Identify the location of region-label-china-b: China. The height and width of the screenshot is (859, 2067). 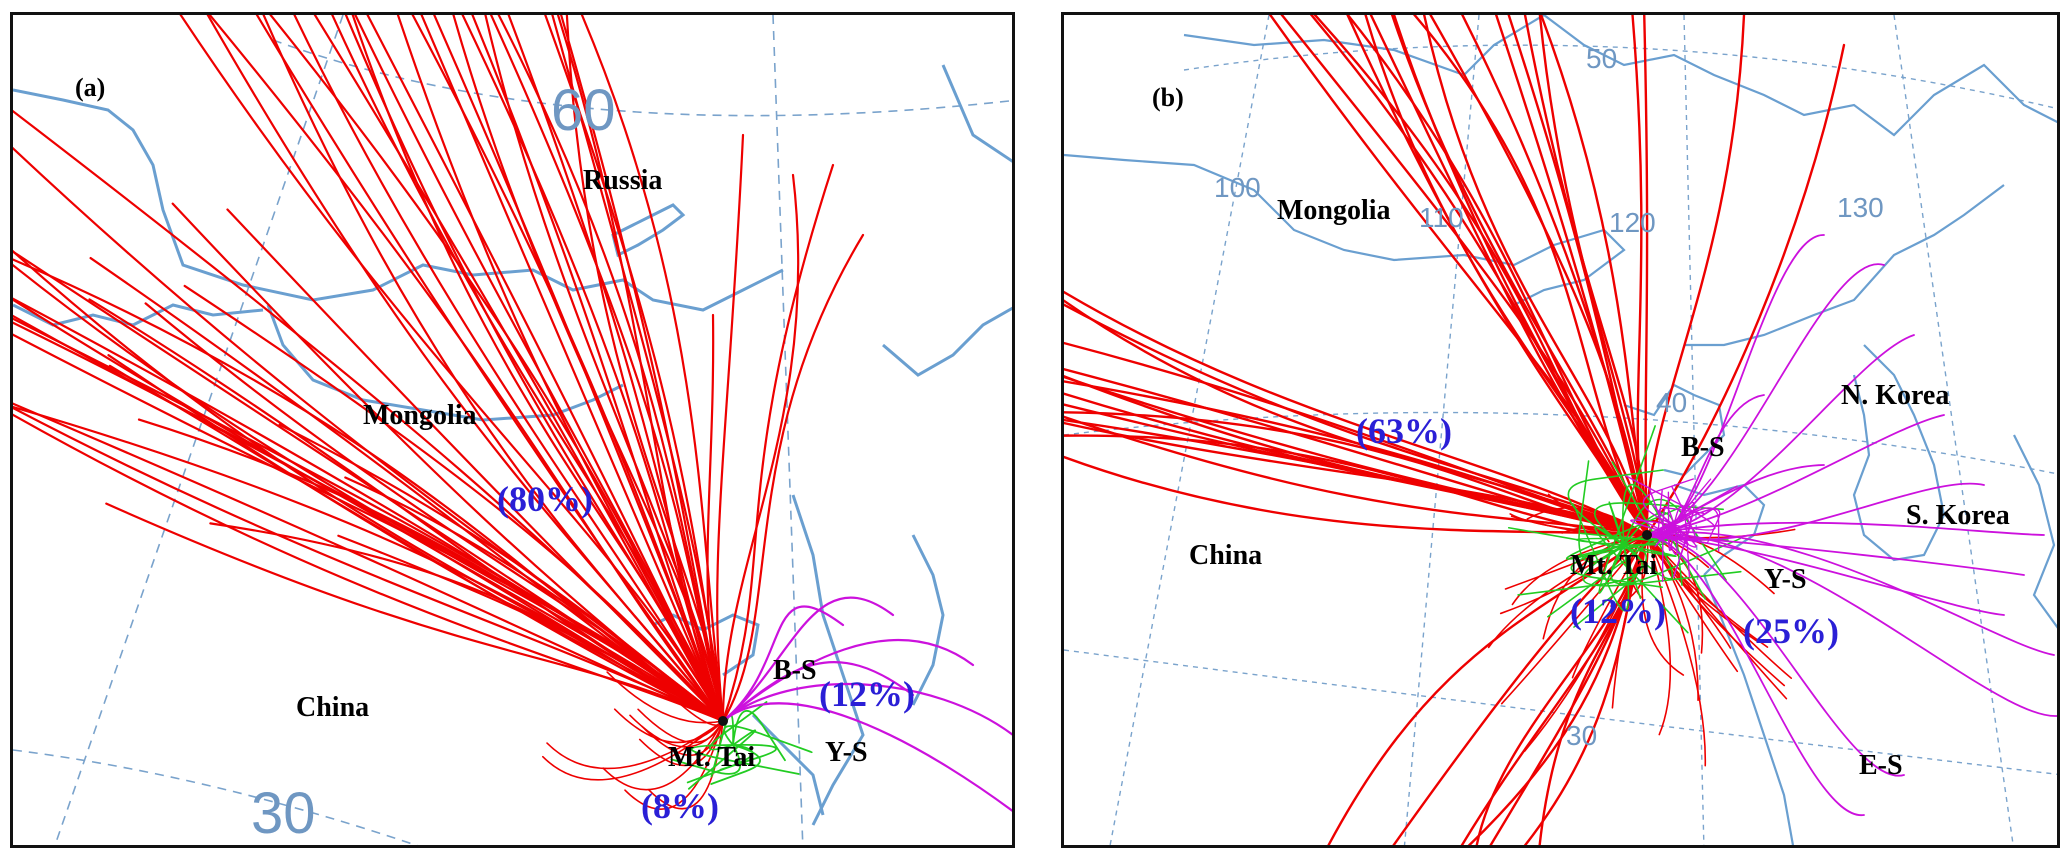
(1226, 555).